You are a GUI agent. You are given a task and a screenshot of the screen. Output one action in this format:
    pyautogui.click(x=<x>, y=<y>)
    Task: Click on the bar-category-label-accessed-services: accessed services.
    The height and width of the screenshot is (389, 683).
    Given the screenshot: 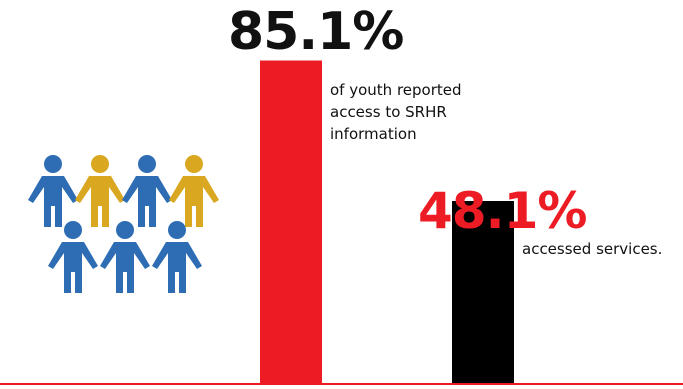 What is the action you would take?
    pyautogui.click(x=592, y=249)
    